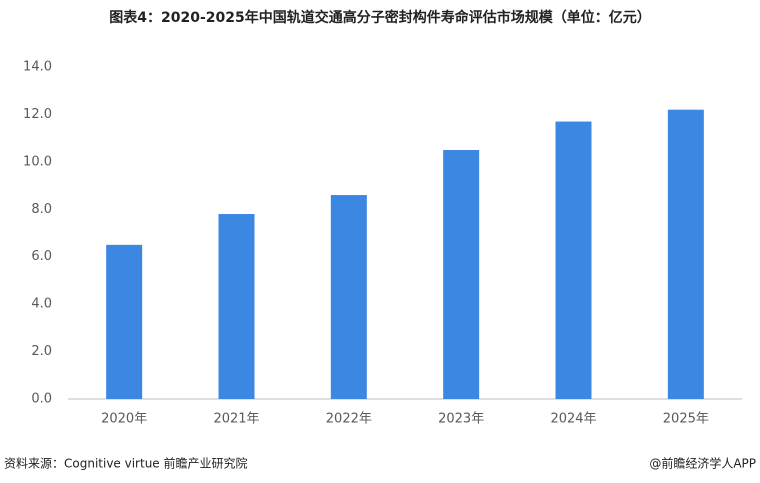 The width and height of the screenshot is (760, 483). I want to click on x-tick-label: 2020年, so click(124, 419).